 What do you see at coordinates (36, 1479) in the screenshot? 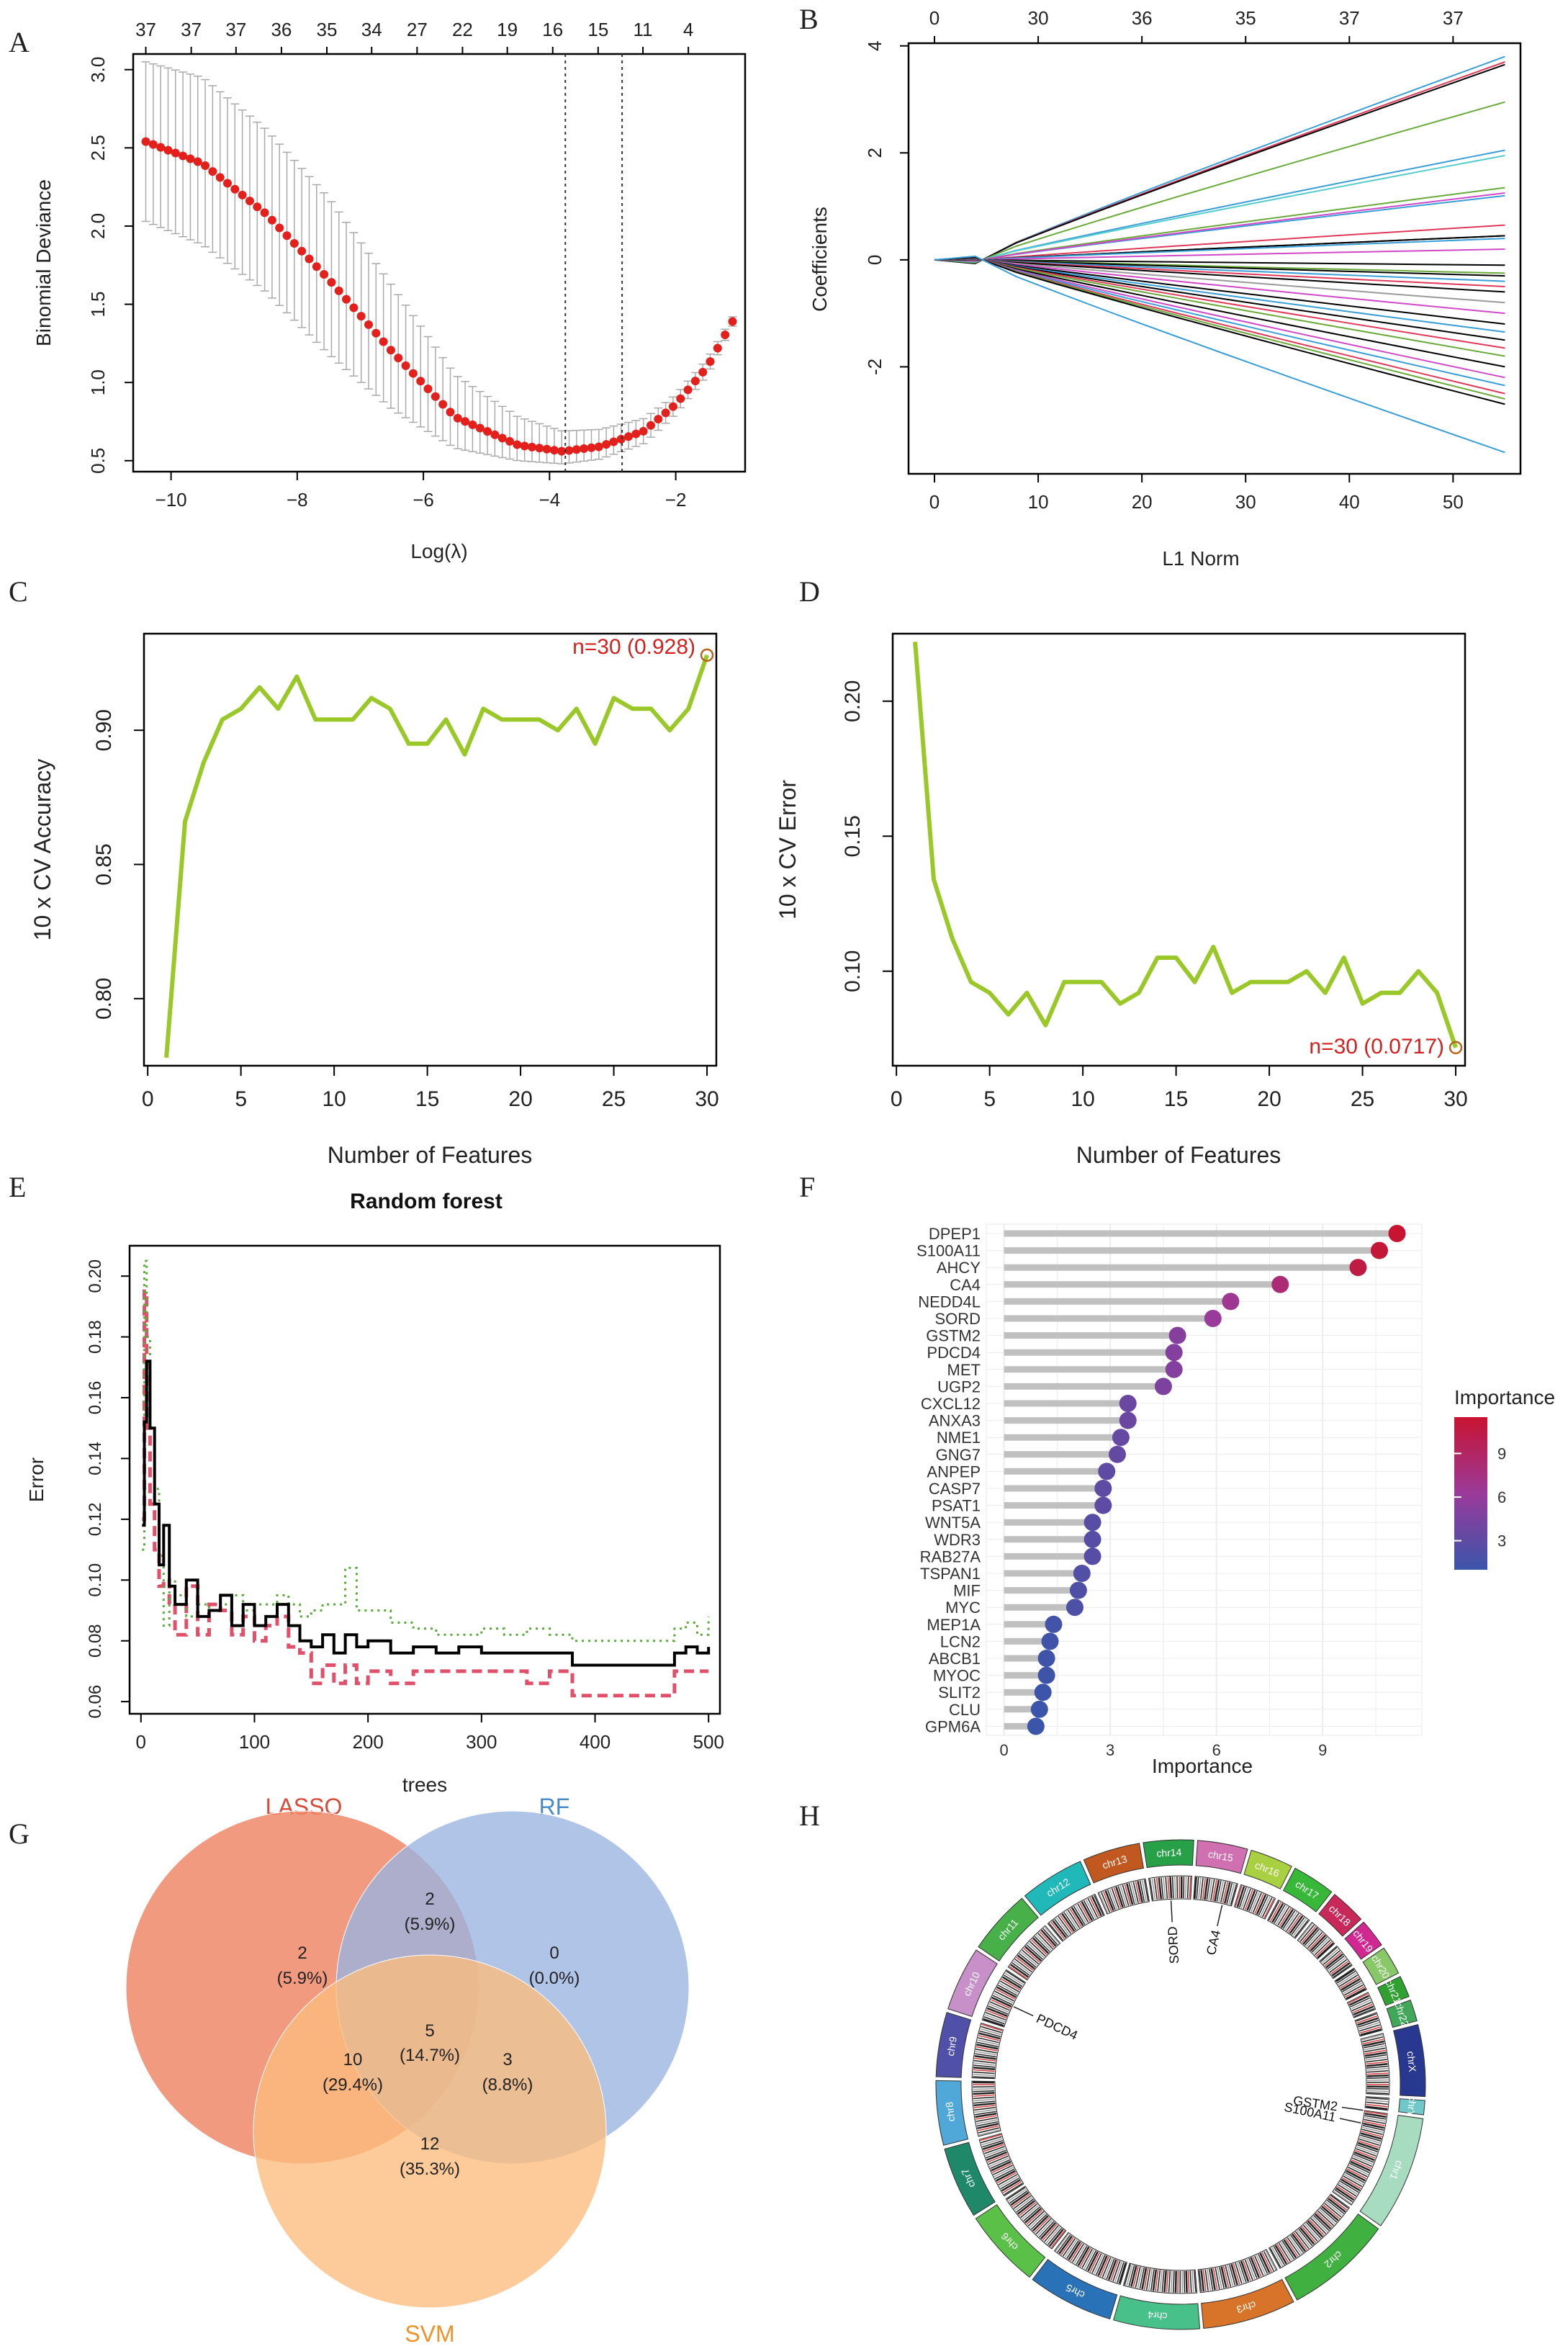
I see `panel-e-ylabel: Error` at bounding box center [36, 1479].